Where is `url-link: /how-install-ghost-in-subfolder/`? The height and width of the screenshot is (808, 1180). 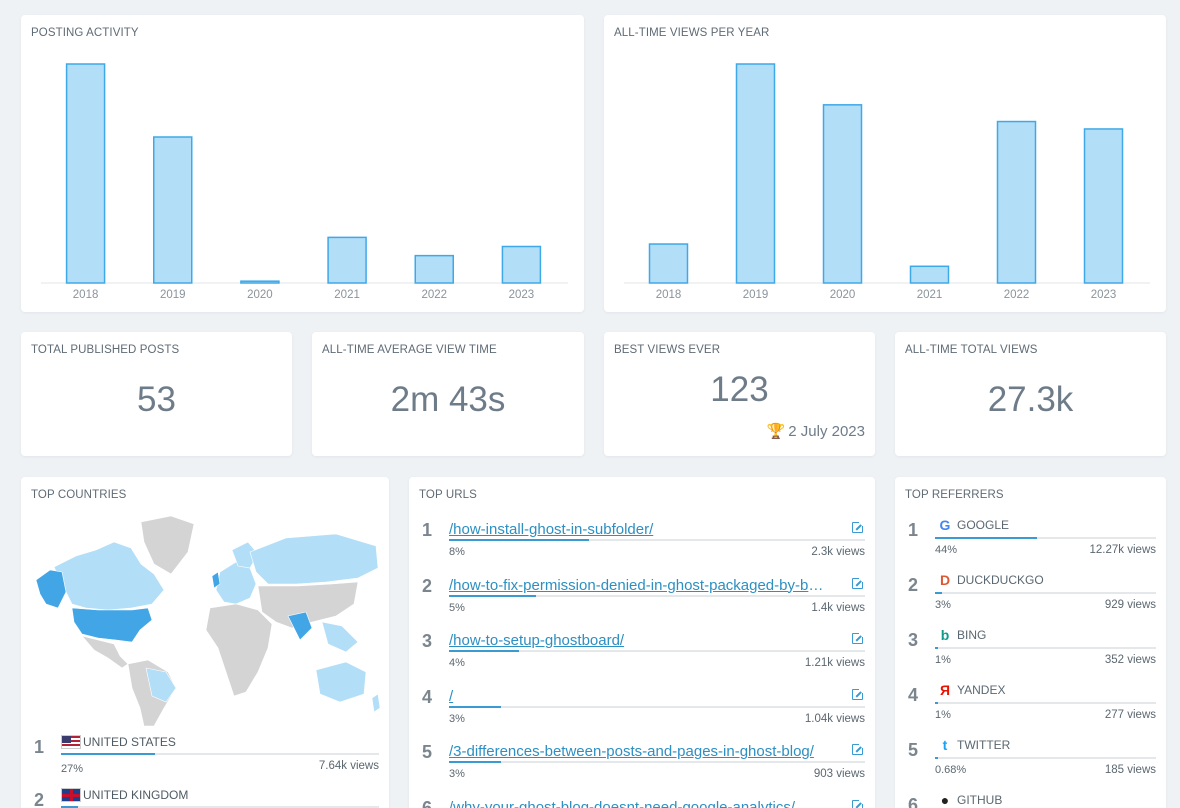 url-link: /how-install-ghost-in-subfolder/ is located at coordinates (551, 529).